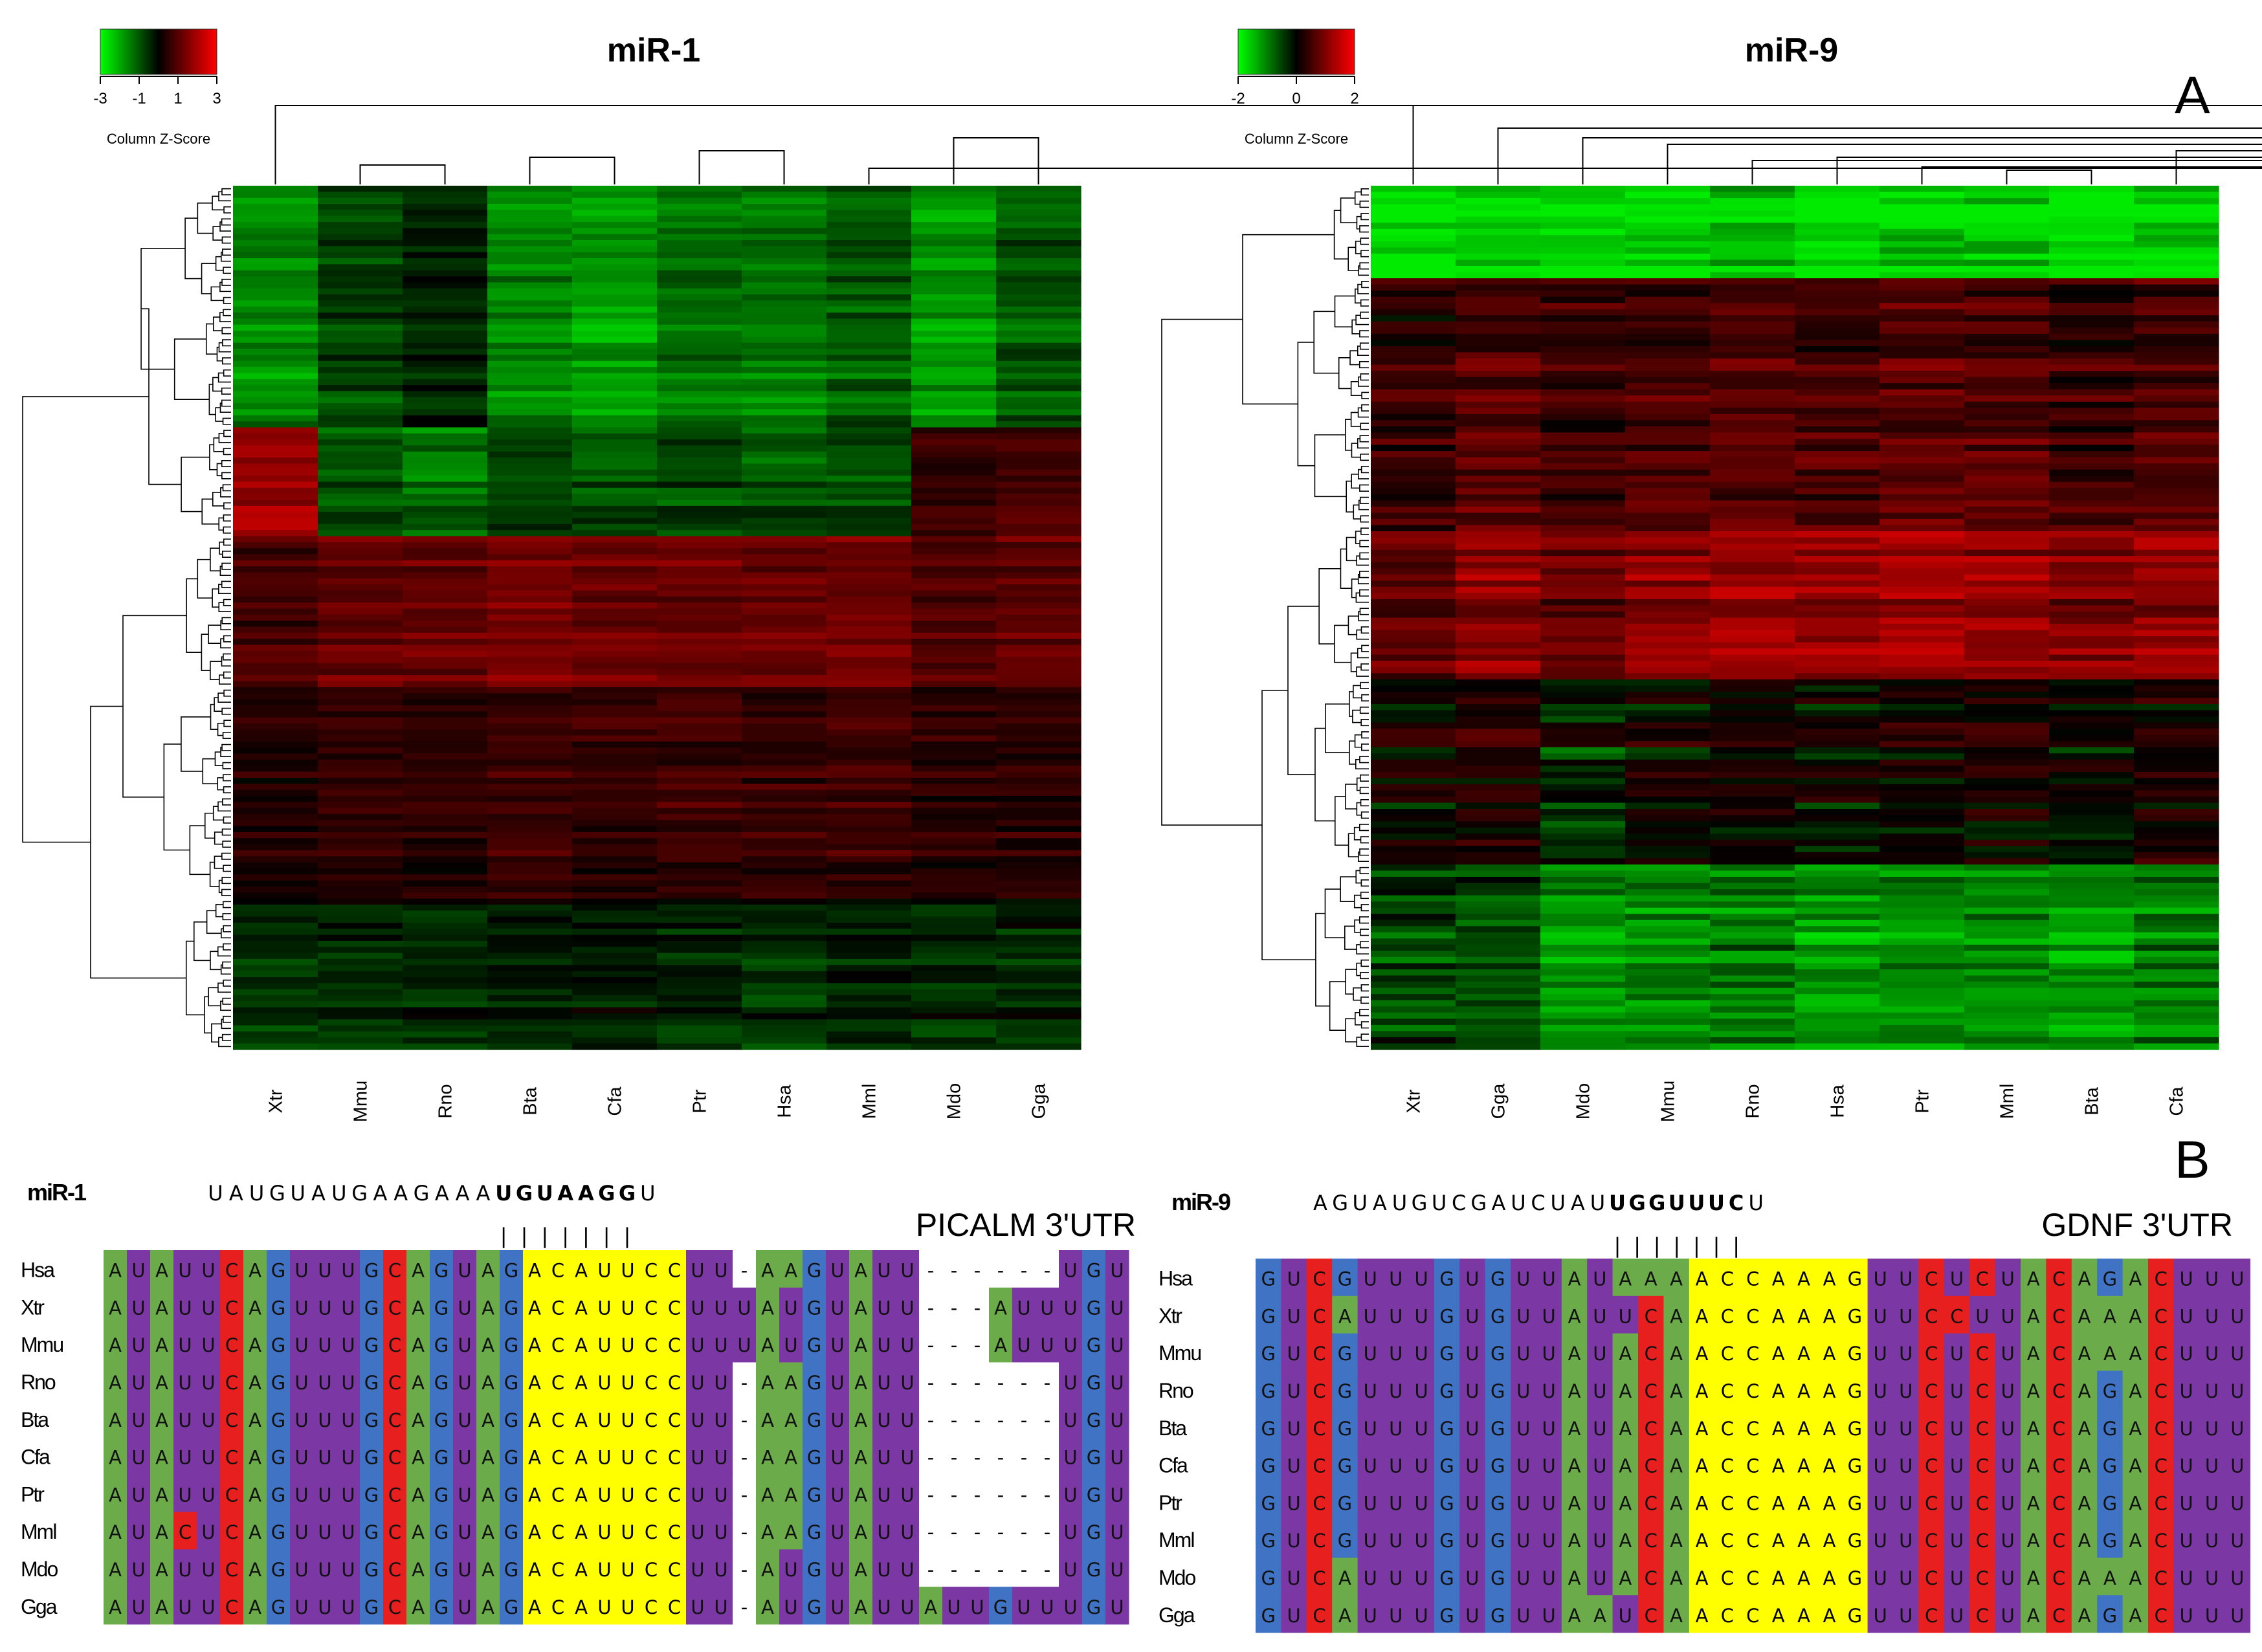 Image resolution: width=2262 pixels, height=1652 pixels. What do you see at coordinates (339, 1193) in the screenshot?
I see `mirna-base: U` at bounding box center [339, 1193].